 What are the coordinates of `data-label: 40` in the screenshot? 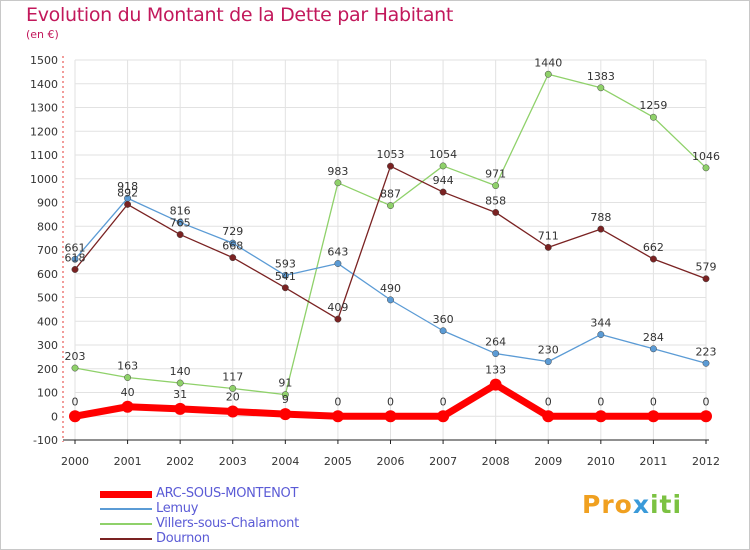 It's located at (128, 392).